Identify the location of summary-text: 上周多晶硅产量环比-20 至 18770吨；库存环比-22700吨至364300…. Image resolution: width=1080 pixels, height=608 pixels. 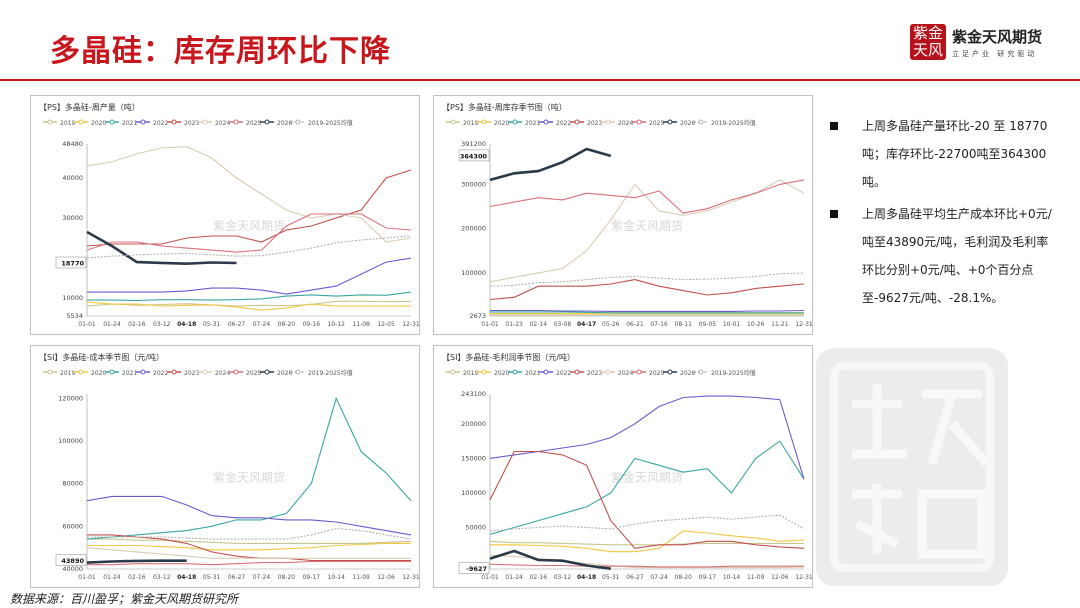
(955, 154).